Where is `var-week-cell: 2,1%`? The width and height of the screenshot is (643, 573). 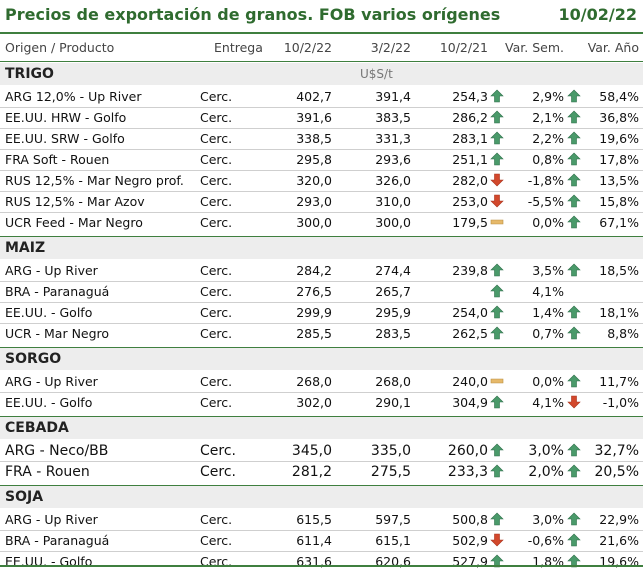
var-week-cell: 2,1% is located at coordinates (548, 117).